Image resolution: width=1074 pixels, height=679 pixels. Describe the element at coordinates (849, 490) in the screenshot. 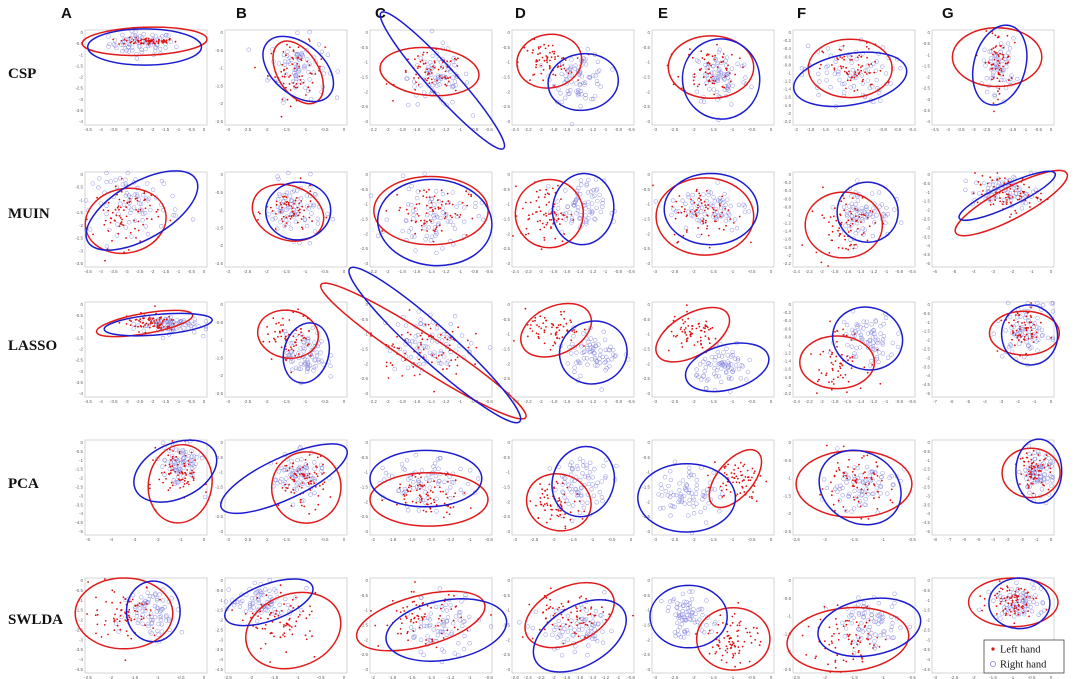

I see `panel-pca-f: -2.5 -2 -1.5 -1 -0.50-0.5-1-1.5-2-2.5` at that location.